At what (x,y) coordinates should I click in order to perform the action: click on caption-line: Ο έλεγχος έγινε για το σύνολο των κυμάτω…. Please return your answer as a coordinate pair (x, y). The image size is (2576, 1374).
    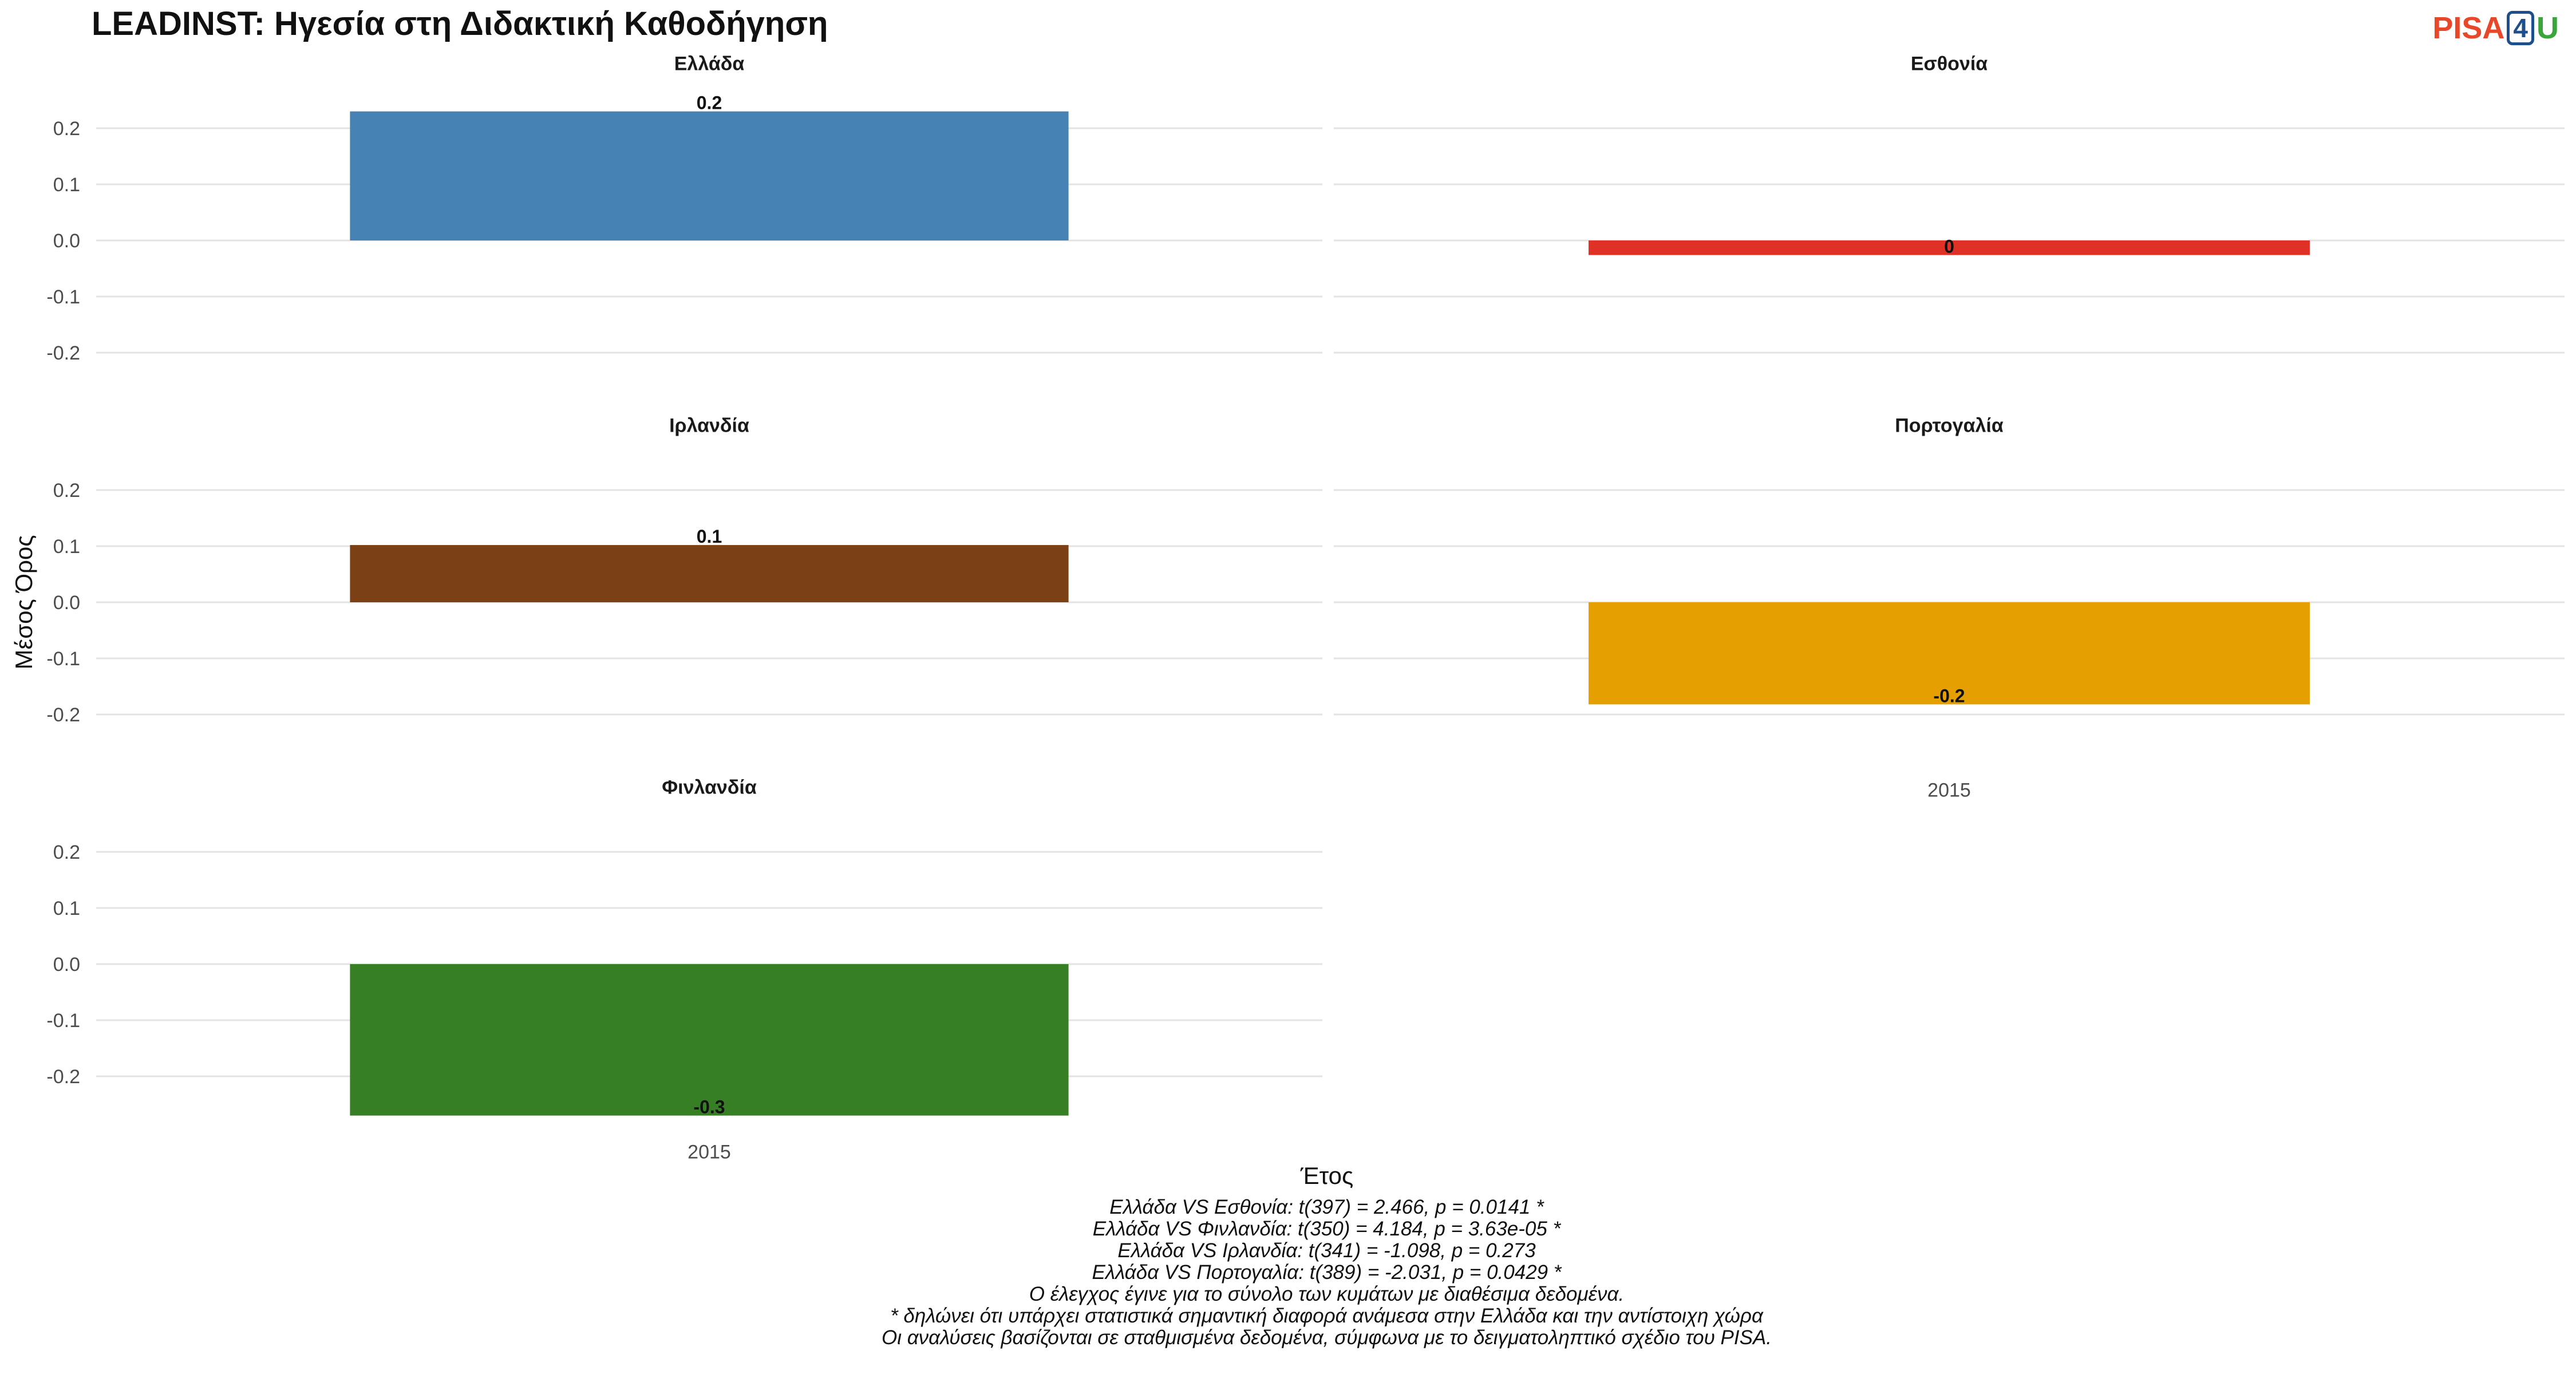
    Looking at the image, I should click on (1327, 1294).